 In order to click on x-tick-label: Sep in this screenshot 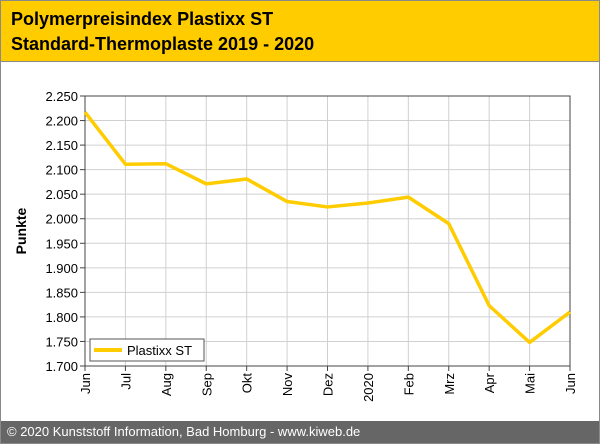, I will do `click(206, 384)`.